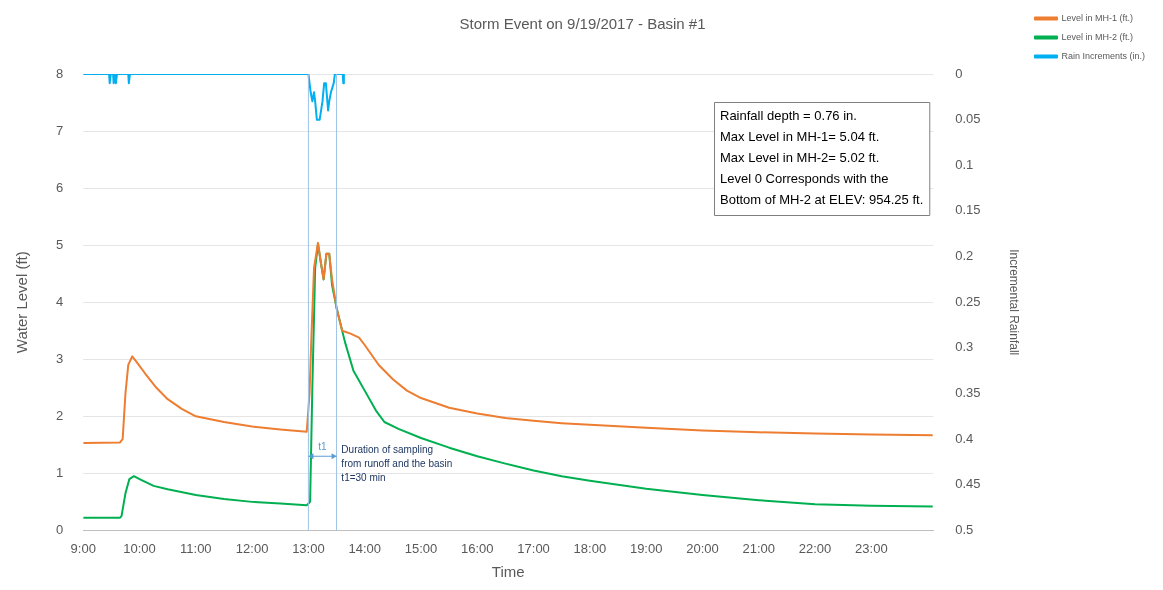 Image resolution: width=1163 pixels, height=590 pixels. What do you see at coordinates (477, 548) in the screenshot?
I see `x-tick-label: 16:00` at bounding box center [477, 548].